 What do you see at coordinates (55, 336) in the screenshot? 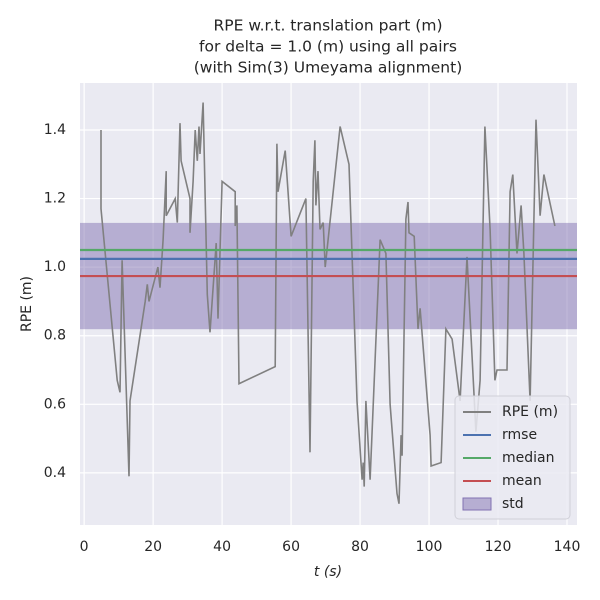
I see `y-tick-label: 0.8` at bounding box center [55, 336].